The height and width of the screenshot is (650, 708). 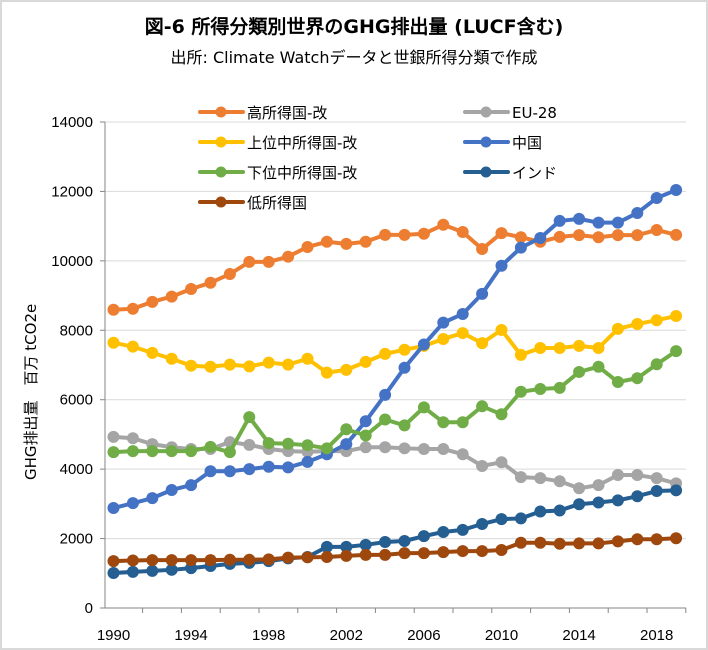 I want to click on y-tick-label: 0, so click(x=89, y=608).